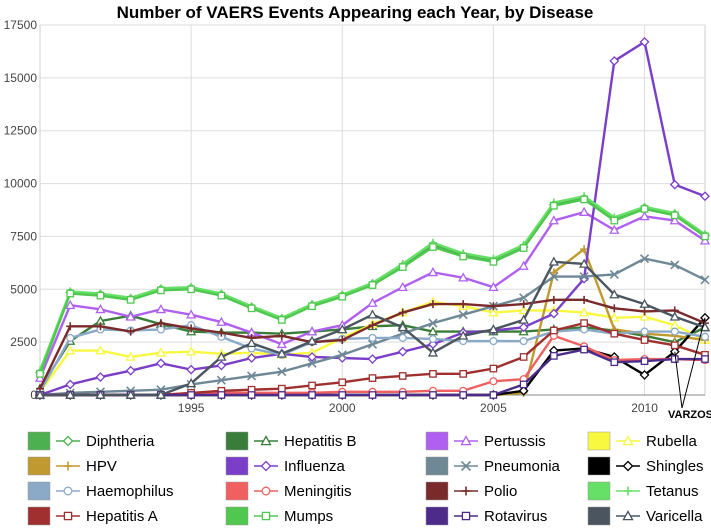  I want to click on legend-label: Polio, so click(500, 491).